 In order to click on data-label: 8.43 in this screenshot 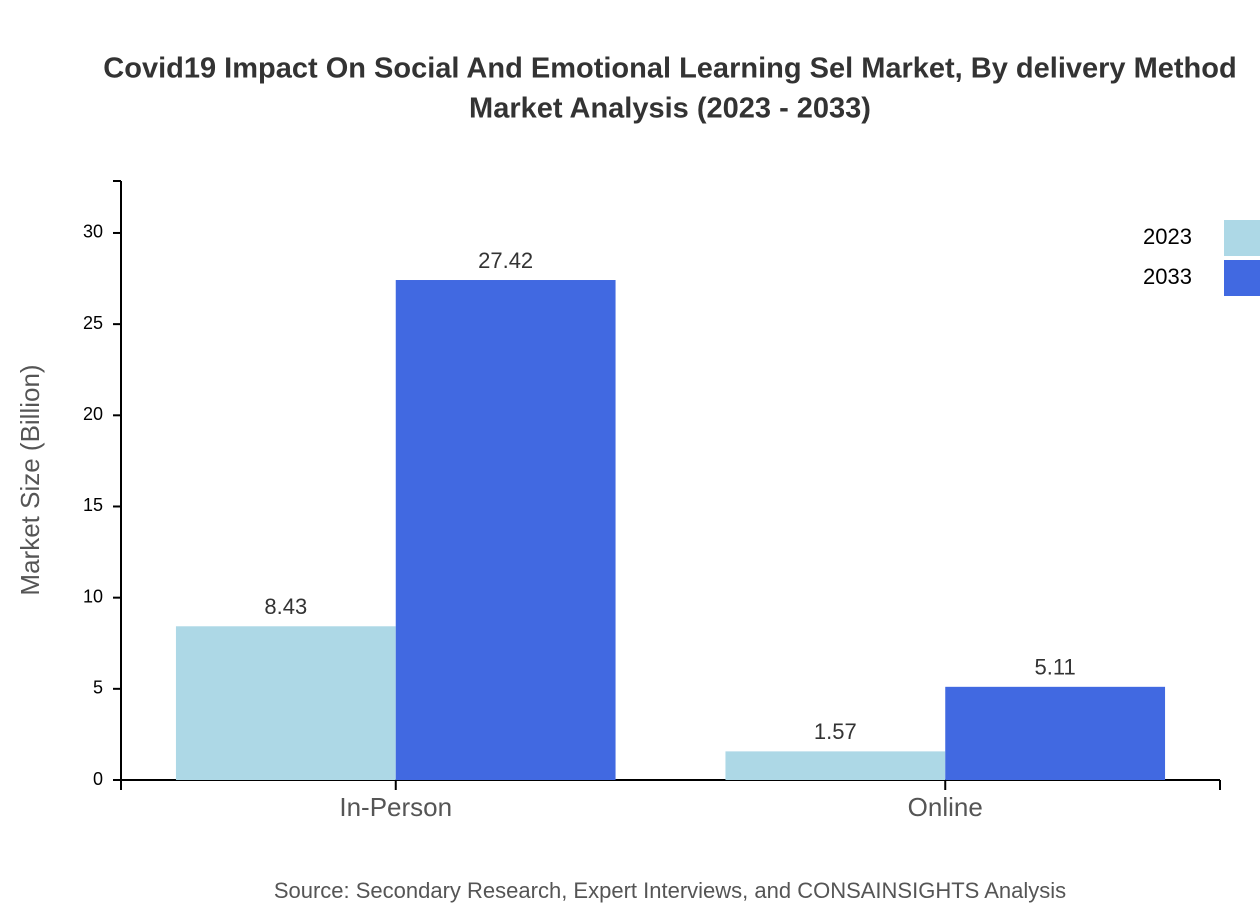, I will do `click(285, 606)`.